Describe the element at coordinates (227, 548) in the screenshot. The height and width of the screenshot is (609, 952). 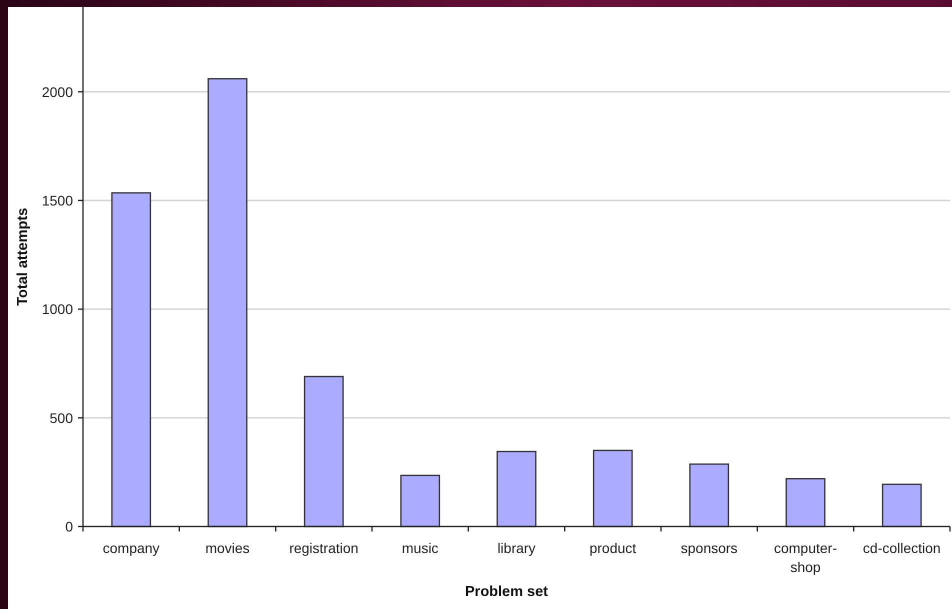
I see `x-tick-label: movies` at that location.